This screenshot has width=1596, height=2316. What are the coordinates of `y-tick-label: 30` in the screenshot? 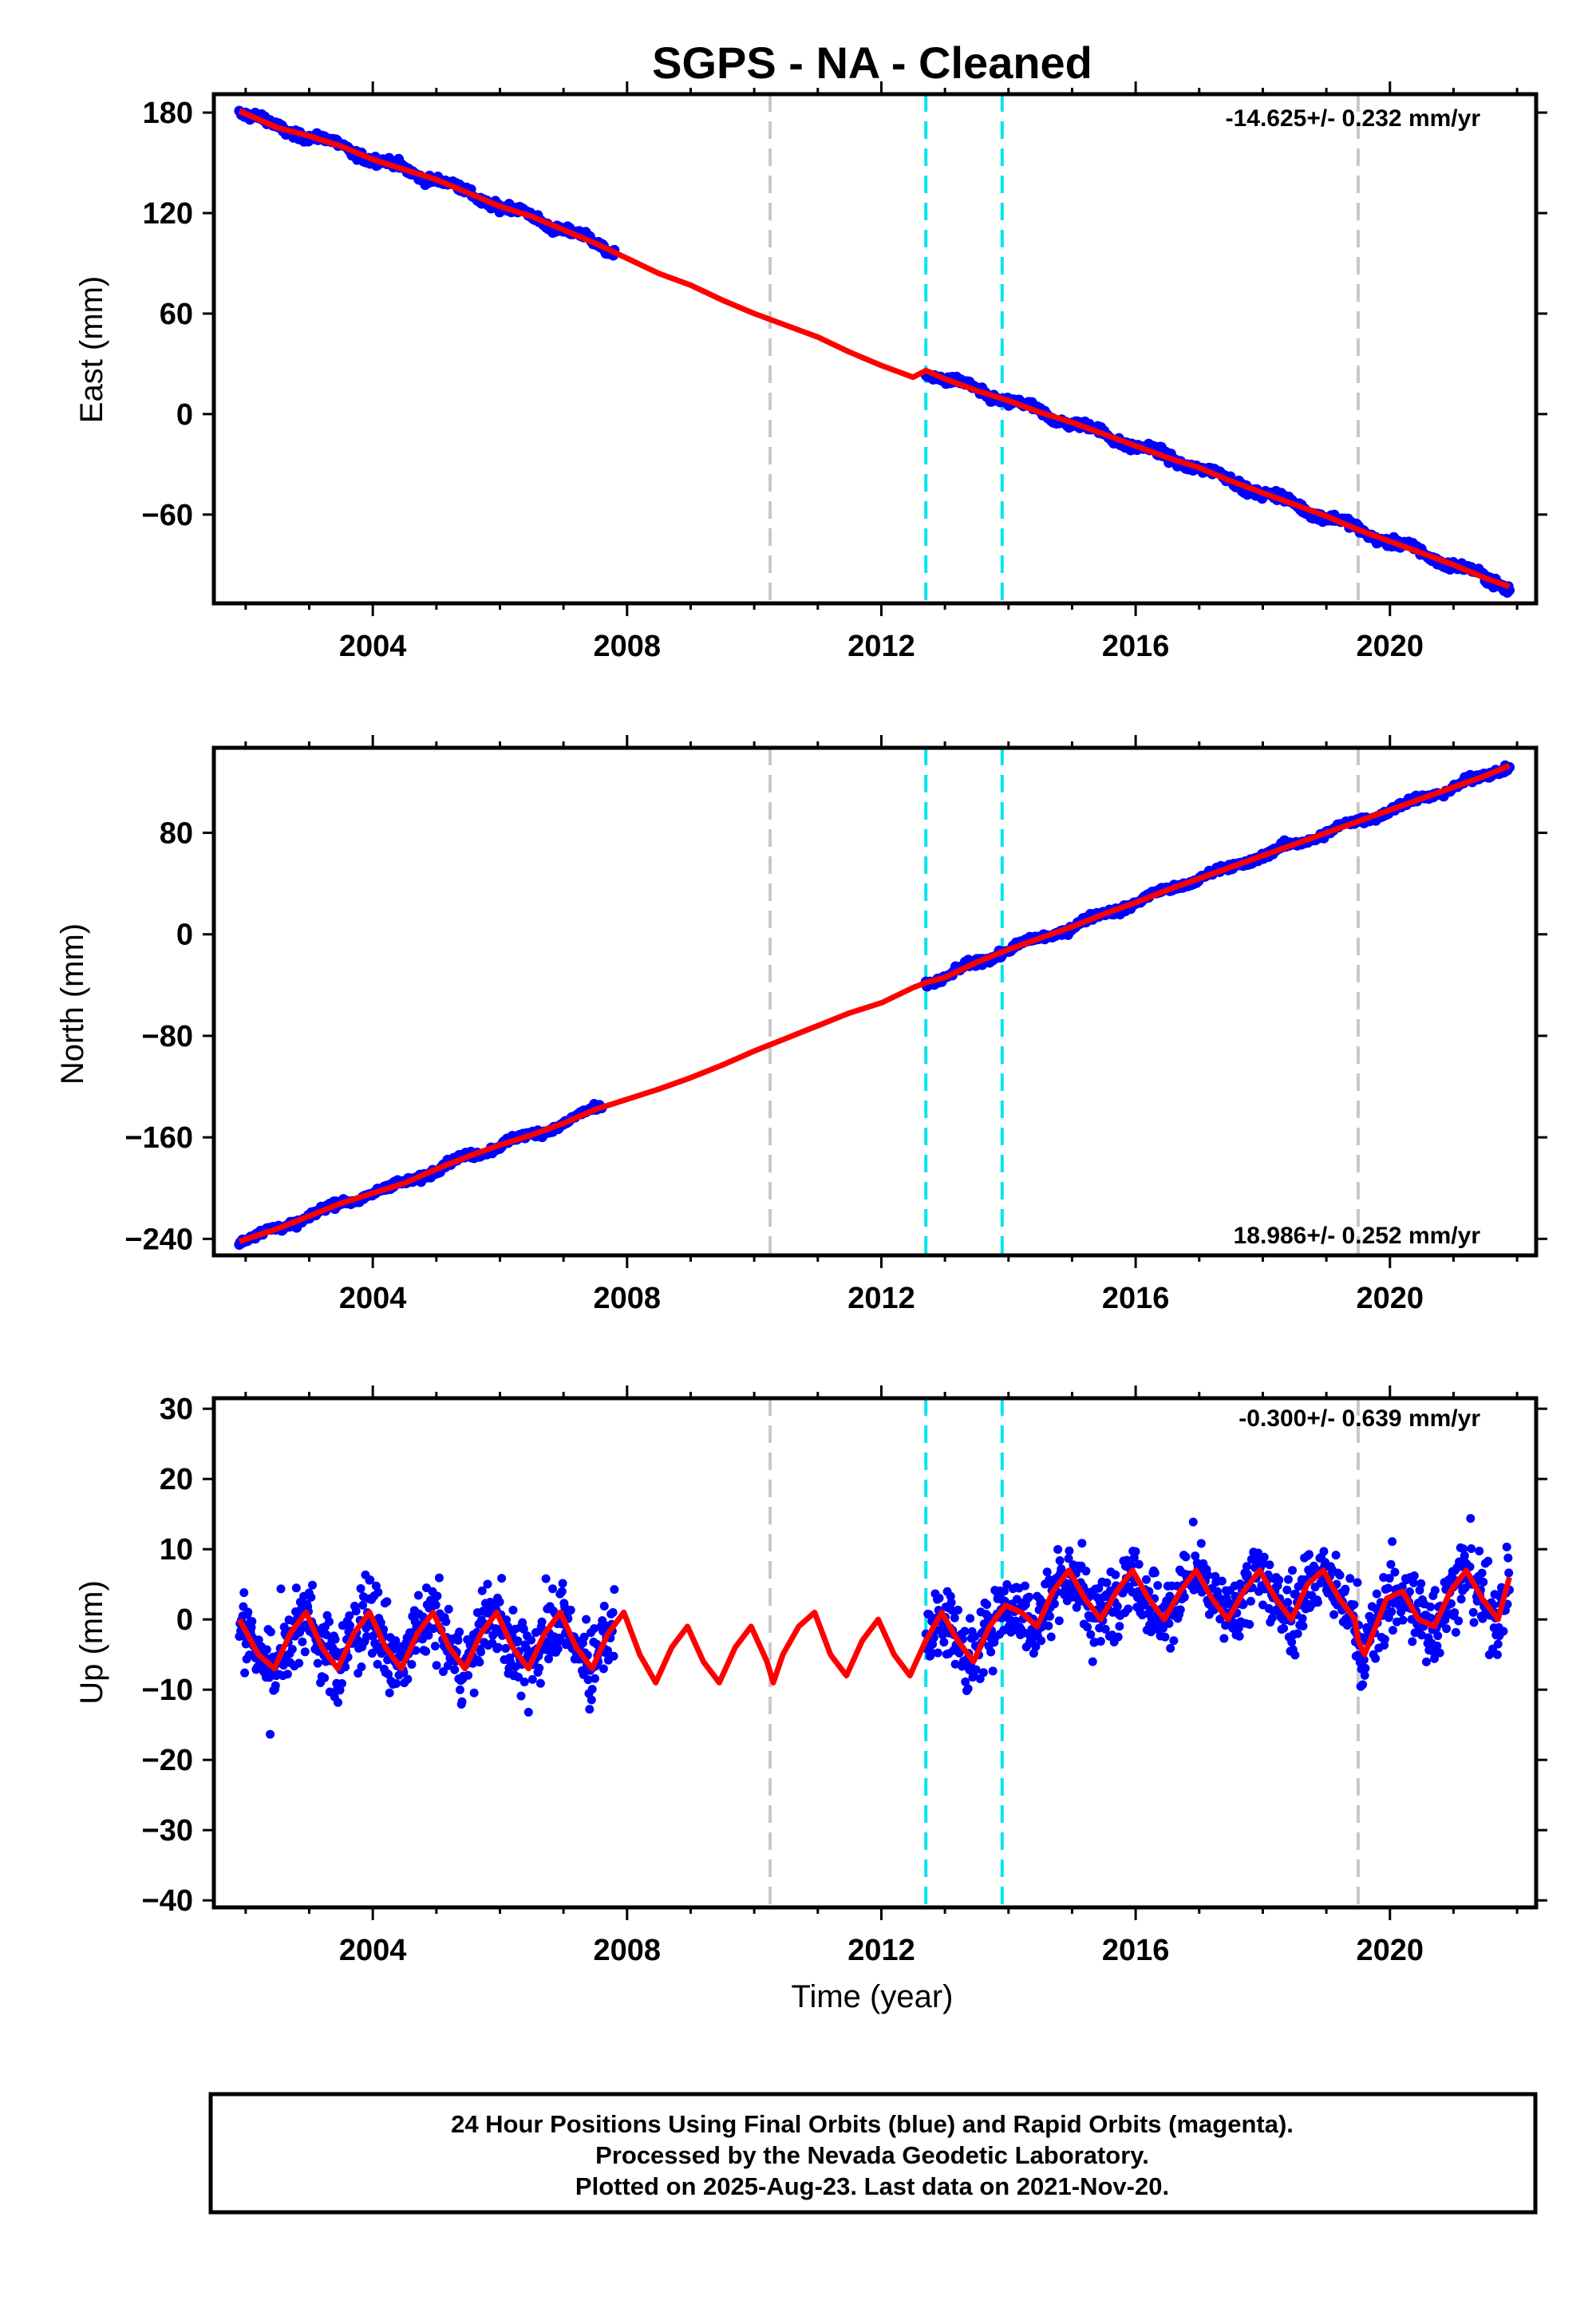 It's located at (176, 1409).